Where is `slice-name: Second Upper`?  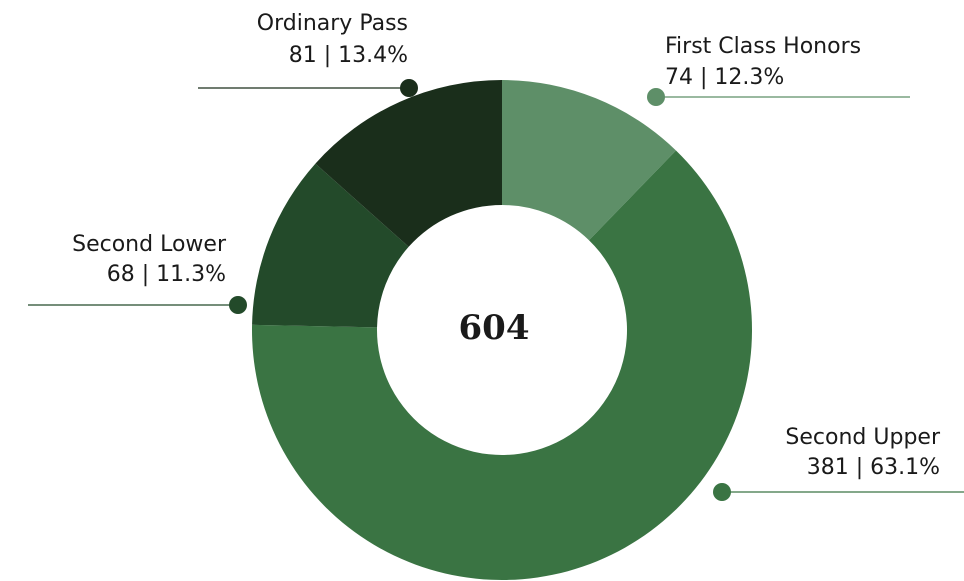
slice-name: Second Upper is located at coordinates (863, 437).